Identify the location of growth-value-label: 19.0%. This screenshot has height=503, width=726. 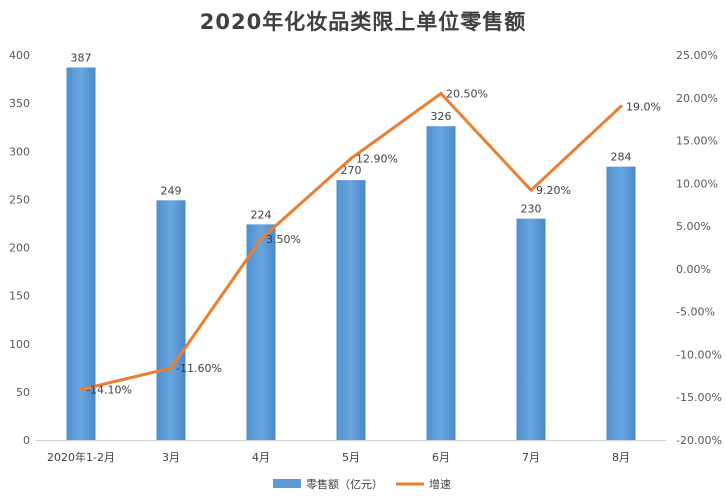
(643, 106).